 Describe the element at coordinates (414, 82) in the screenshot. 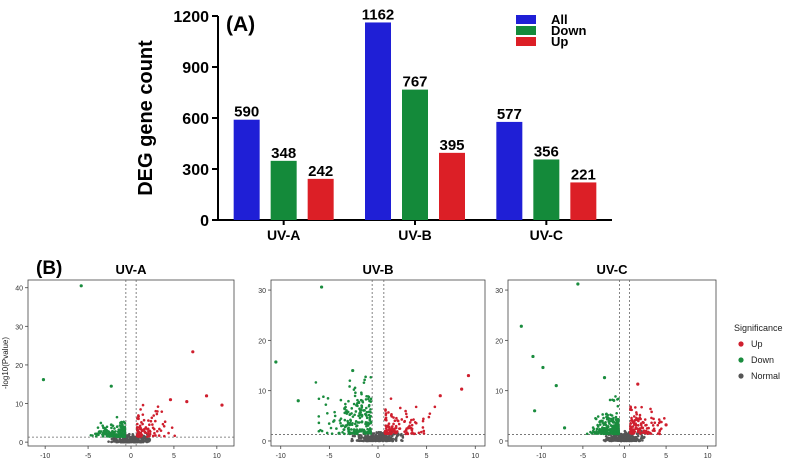

I see `bar-value-label: 767` at that location.